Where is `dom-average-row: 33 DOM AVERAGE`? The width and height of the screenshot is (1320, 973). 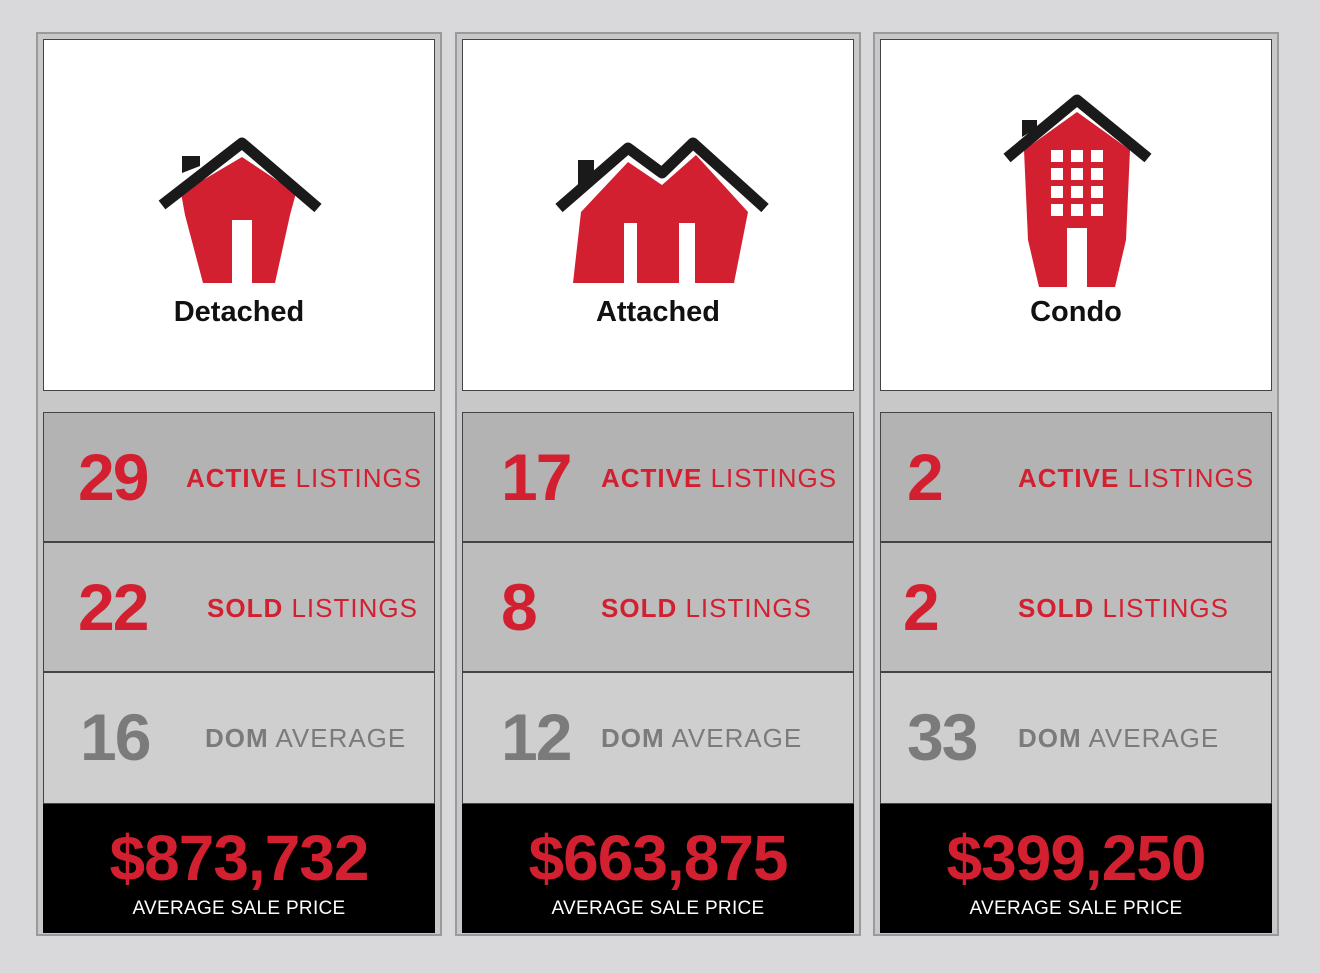
dom-average-row: 33 DOM AVERAGE is located at coordinates (1076, 738).